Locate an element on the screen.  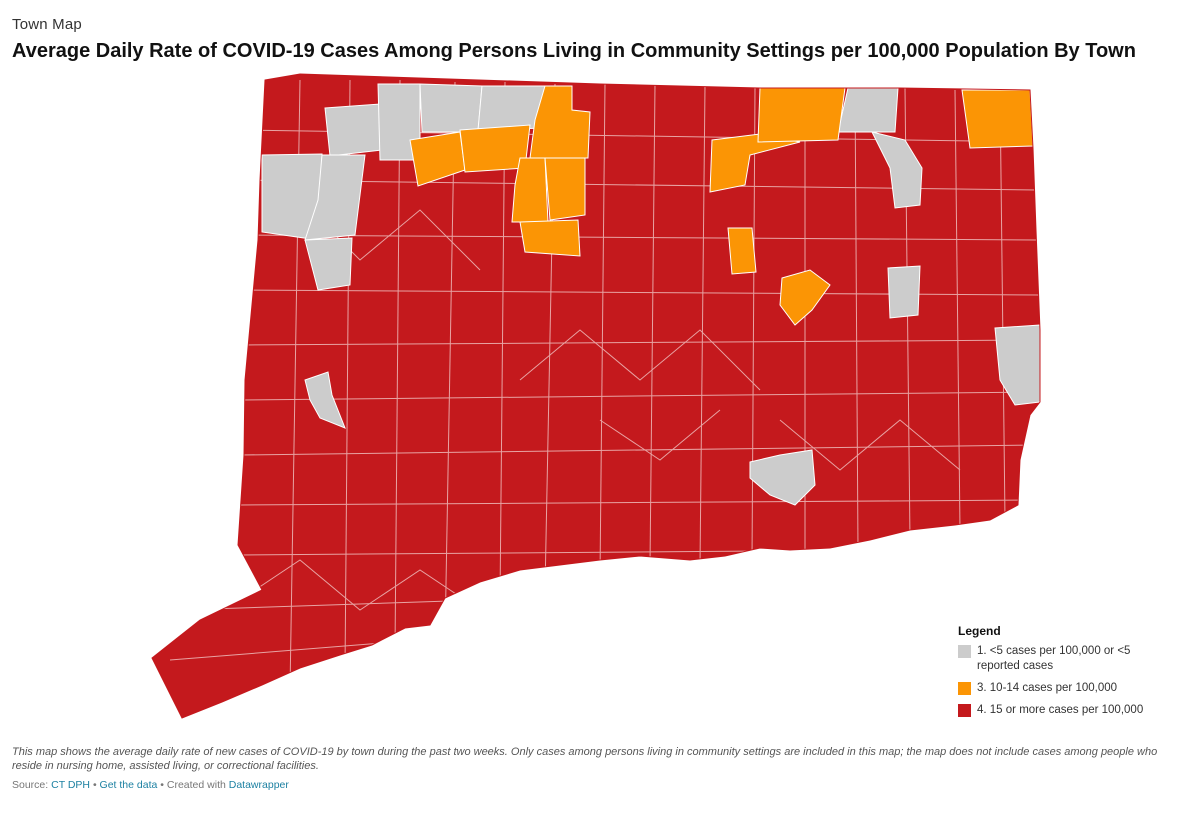
source-prefix: Source: is located at coordinates (30, 785).